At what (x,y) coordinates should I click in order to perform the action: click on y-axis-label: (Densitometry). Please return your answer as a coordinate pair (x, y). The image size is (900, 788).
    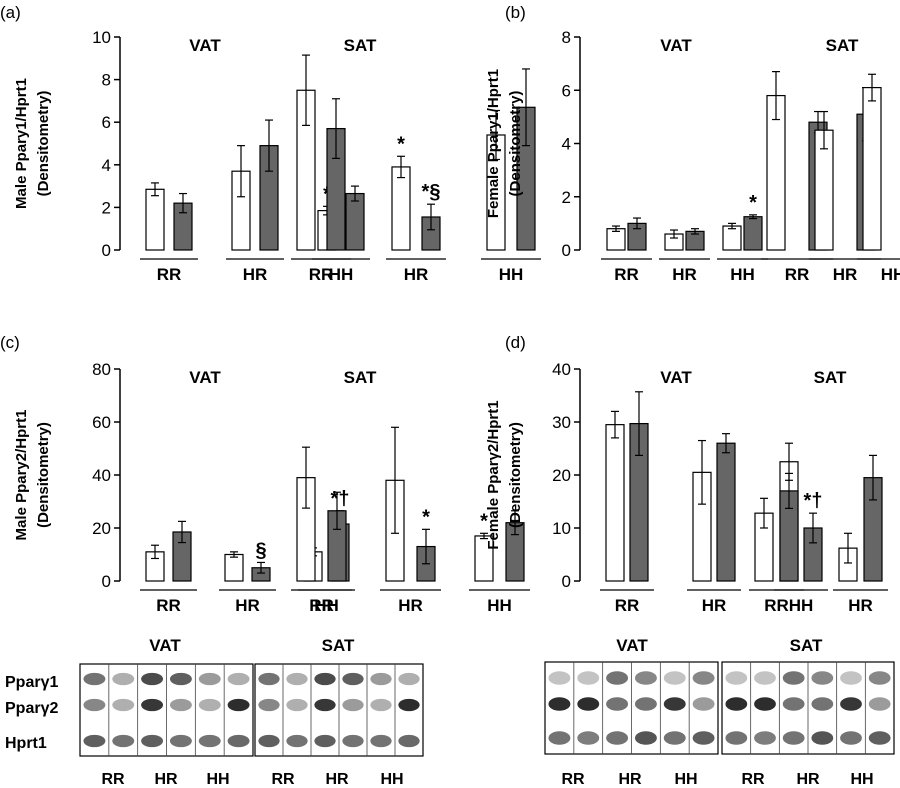
    Looking at the image, I should click on (43, 144).